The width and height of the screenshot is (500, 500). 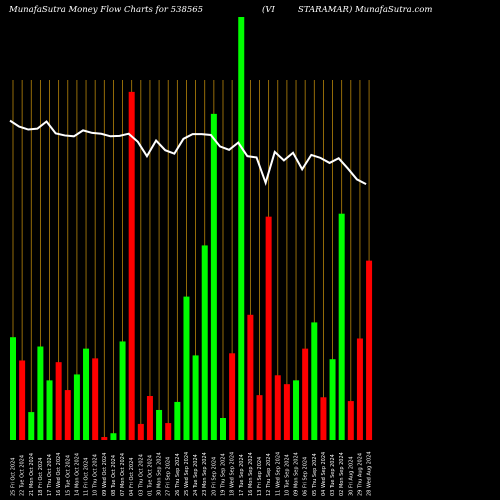 I want to click on x-tick-label: 18 Fri Oct 2024, so click(x=41, y=477).